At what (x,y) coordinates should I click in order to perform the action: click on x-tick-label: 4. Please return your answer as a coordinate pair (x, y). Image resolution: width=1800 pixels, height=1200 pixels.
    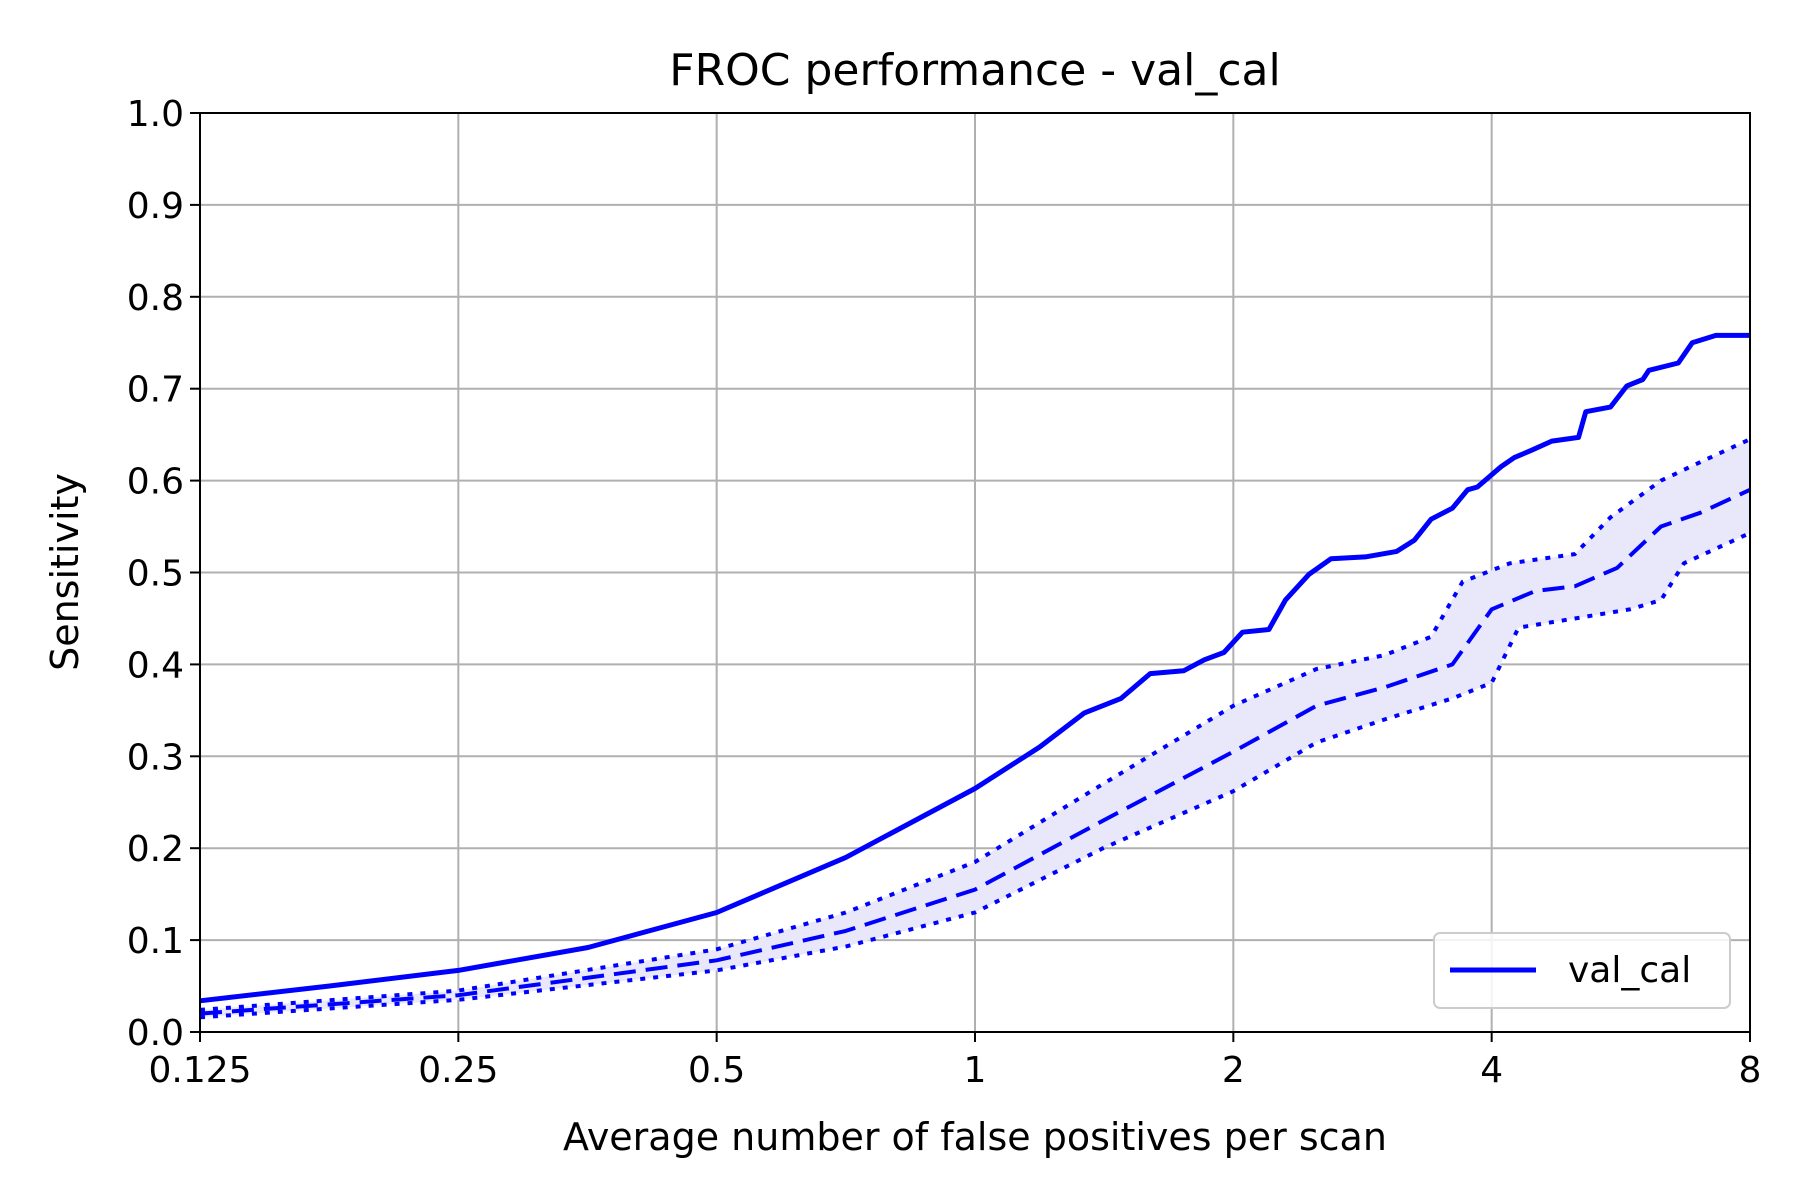
    Looking at the image, I should click on (1491, 1070).